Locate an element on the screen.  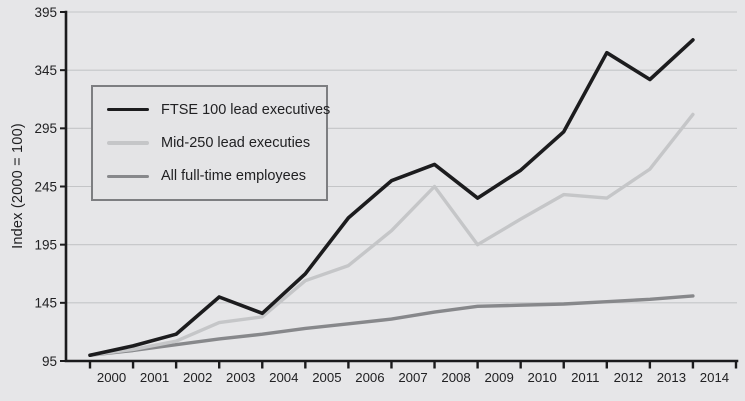
x-tick-label: 2010 is located at coordinates (542, 377).